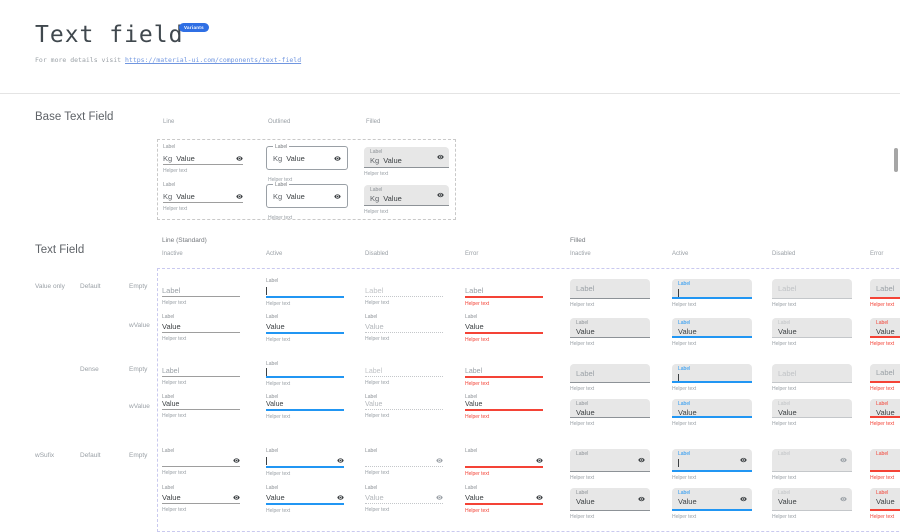 Image resolution: width=900 pixels, height=532 pixels. Describe the element at coordinates (885, 378) in the screenshot. I see `text-field-filled-error-dense-empty: Label Helper text` at that location.